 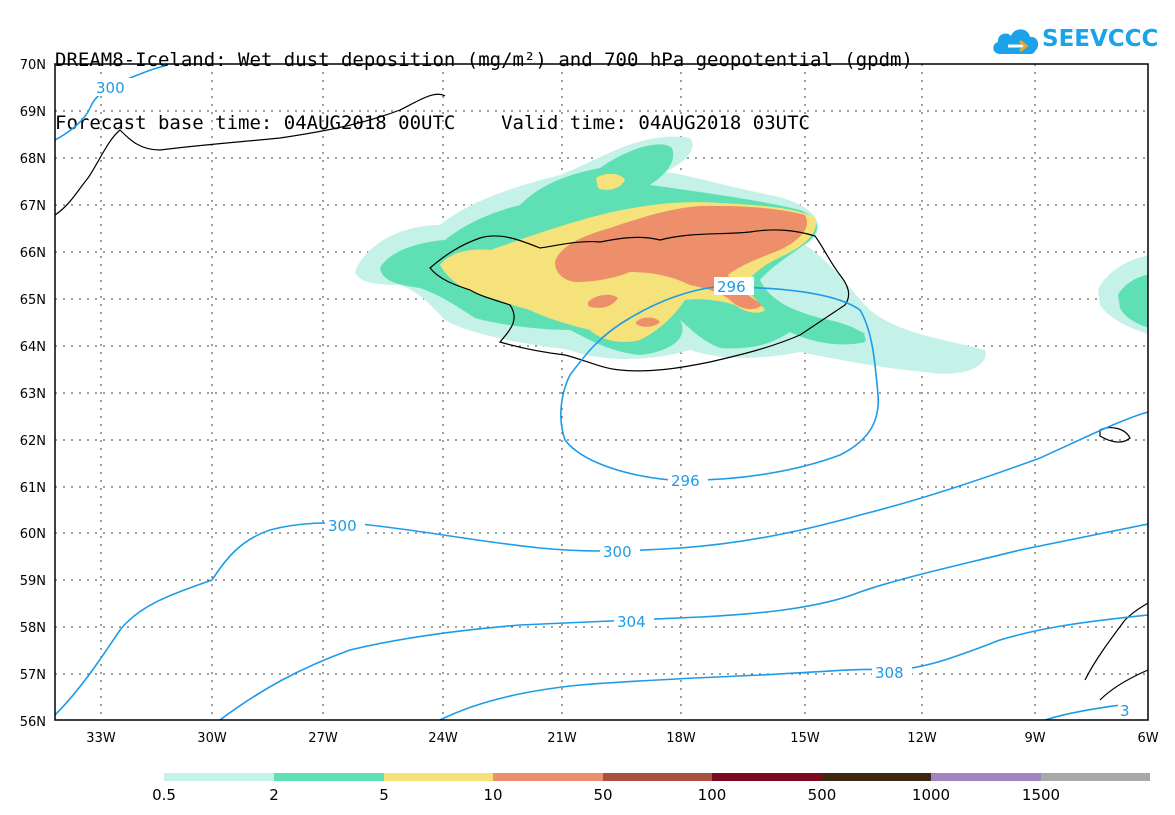 I want to click on lat-label: 61N, so click(x=33, y=488).